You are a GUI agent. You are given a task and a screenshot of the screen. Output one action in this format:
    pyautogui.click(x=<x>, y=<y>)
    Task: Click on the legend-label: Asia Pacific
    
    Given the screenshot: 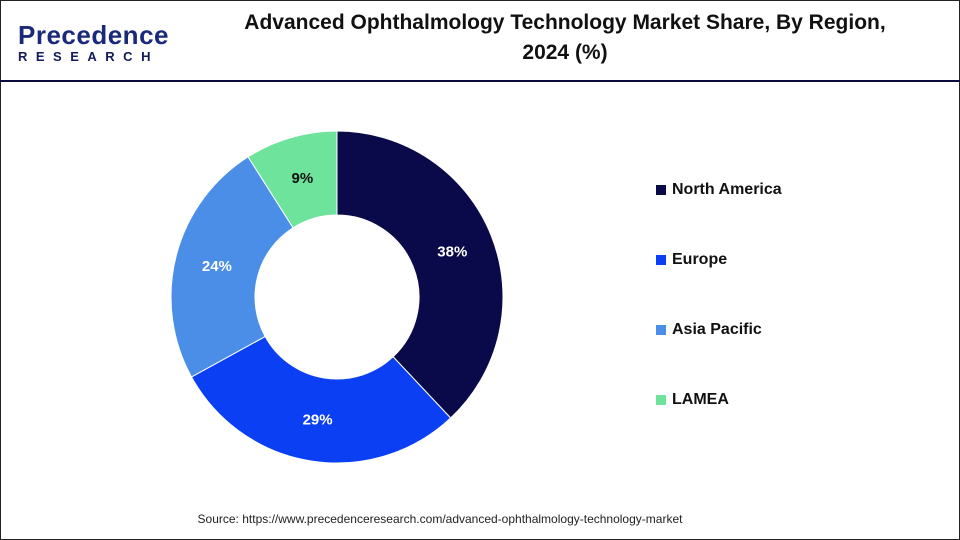 What is the action you would take?
    pyautogui.click(x=717, y=329)
    